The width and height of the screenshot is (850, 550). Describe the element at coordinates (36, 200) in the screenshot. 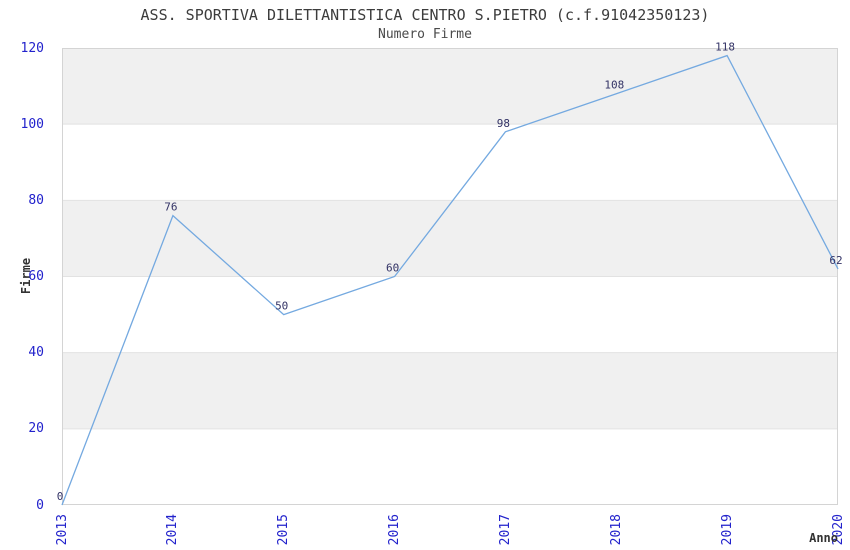

I see `y-tick-label: 80` at that location.